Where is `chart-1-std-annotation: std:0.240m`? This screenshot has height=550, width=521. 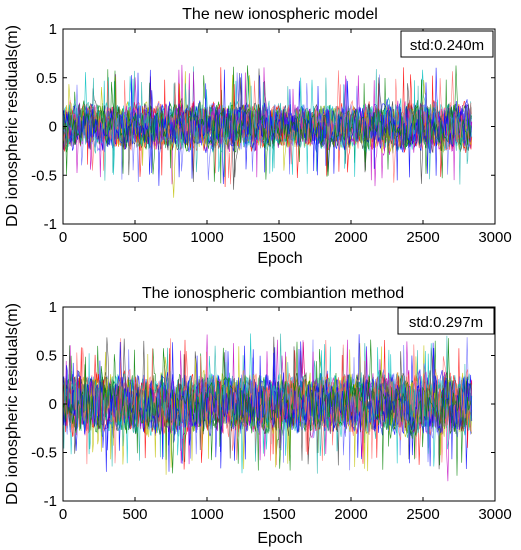 chart-1-std-annotation: std:0.240m is located at coordinates (447, 44).